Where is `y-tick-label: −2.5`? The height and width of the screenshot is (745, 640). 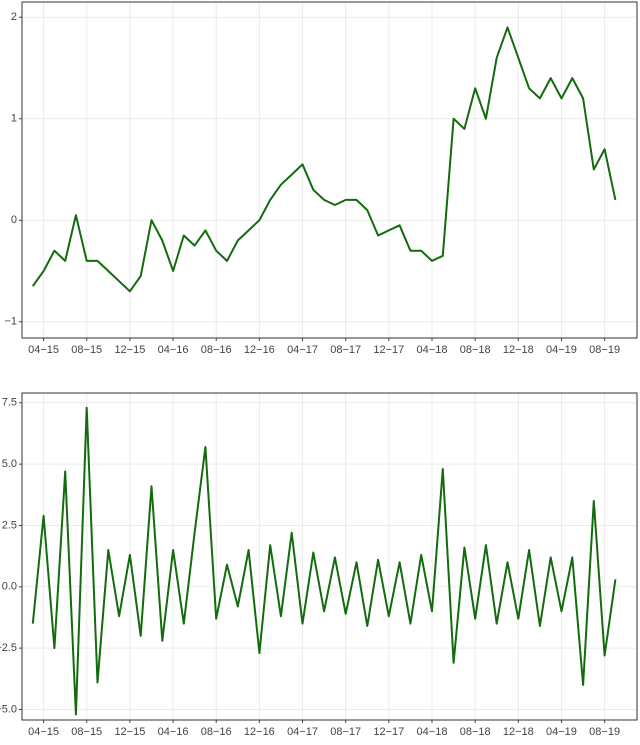
y-tick-label: −2.5 is located at coordinates (8, 648).